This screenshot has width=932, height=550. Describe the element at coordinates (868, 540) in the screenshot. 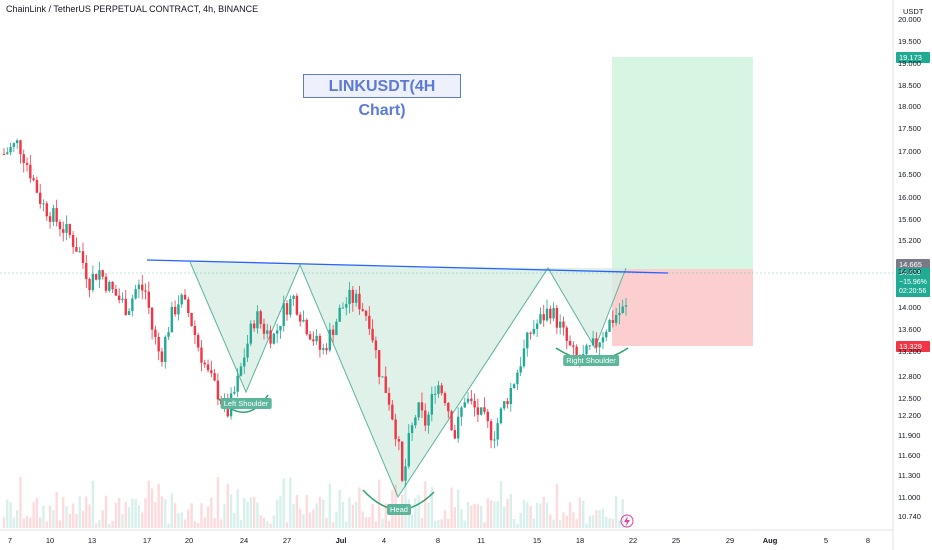

I see `time-tick: 8` at that location.